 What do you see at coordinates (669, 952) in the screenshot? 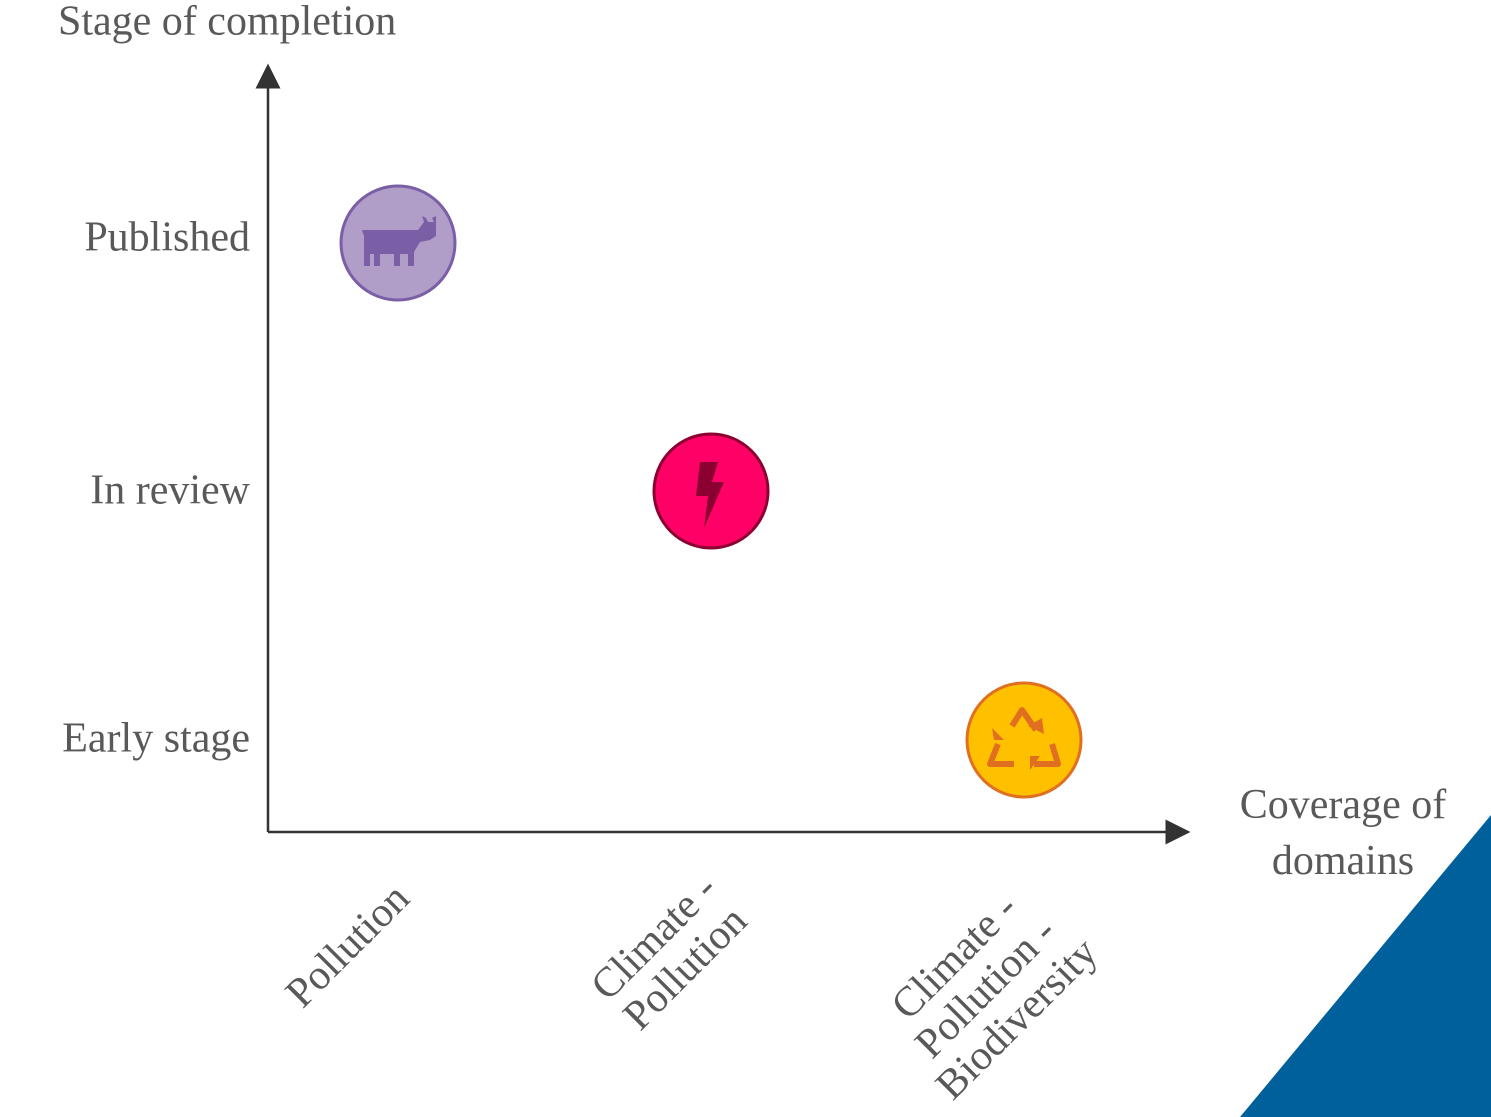
I see `x-category-label: Climate -Pollution` at bounding box center [669, 952].